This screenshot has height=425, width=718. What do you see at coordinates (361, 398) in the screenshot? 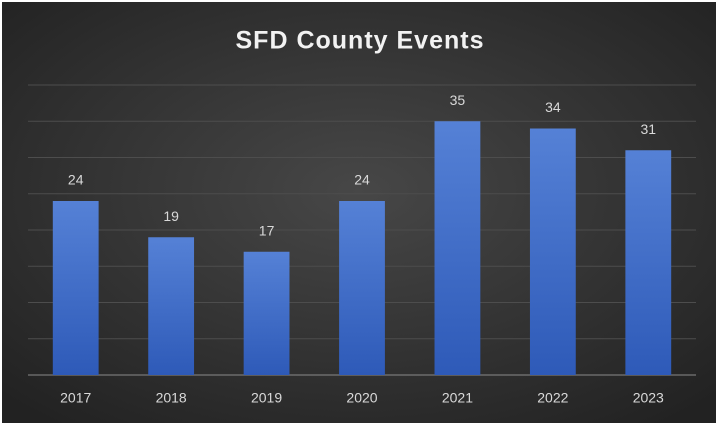
I see `x-tick-label: 2020` at bounding box center [361, 398].